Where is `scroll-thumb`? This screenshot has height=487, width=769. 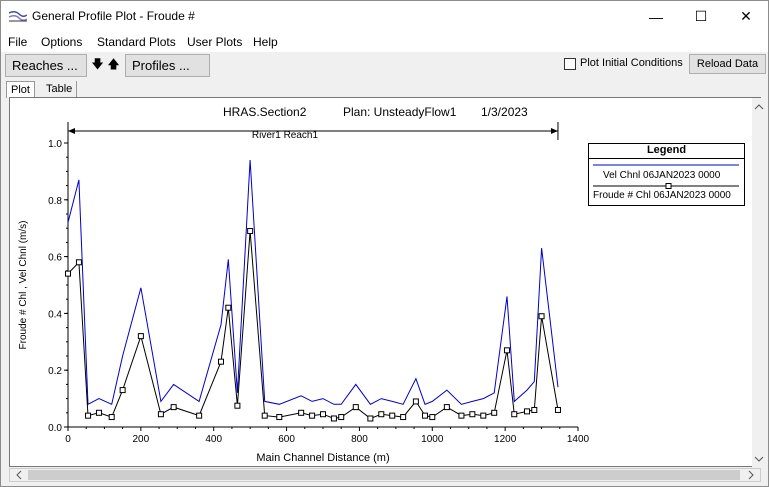
scroll-thumb is located at coordinates (384, 475).